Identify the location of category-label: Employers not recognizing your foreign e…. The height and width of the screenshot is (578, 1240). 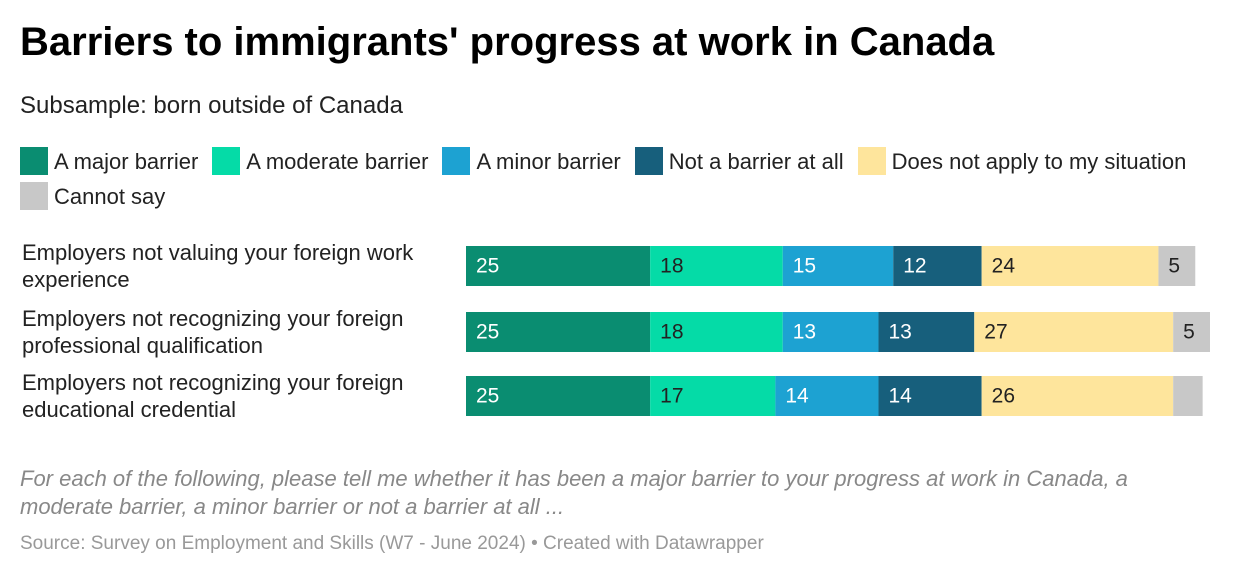
(213, 396).